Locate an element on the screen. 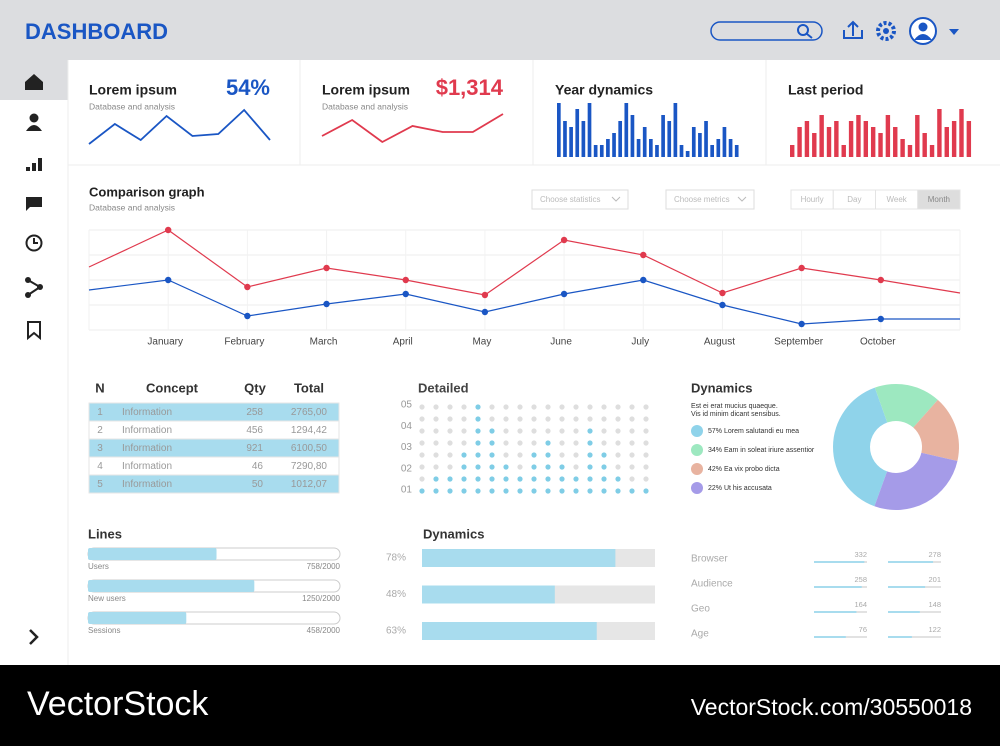 The height and width of the screenshot is (746, 1000). legend-label: 22% Ut his accusata is located at coordinates (740, 488).